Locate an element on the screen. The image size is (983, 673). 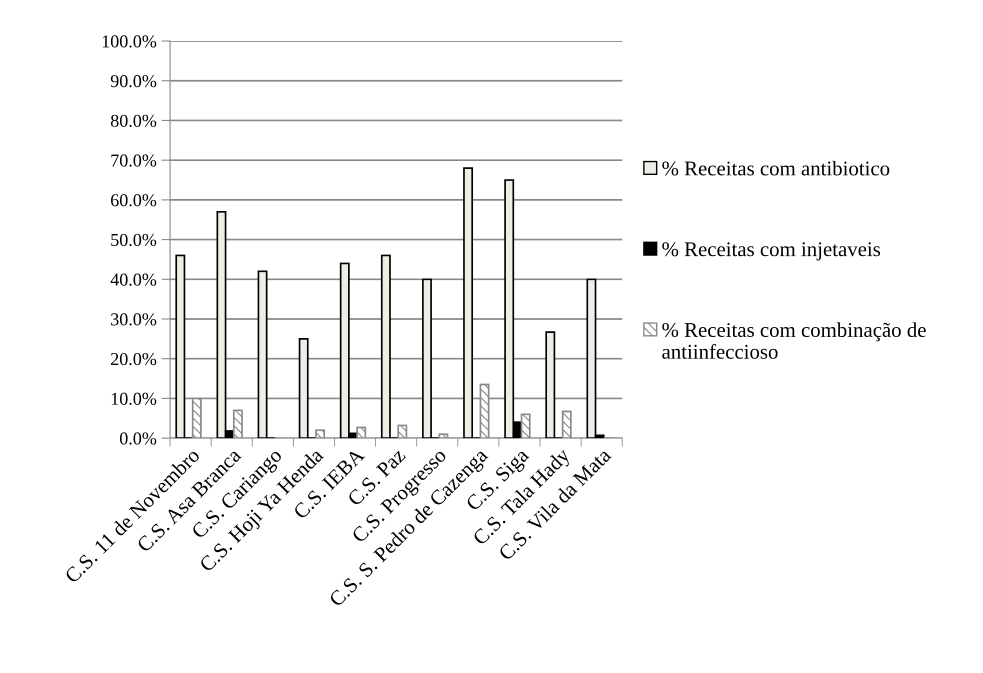
y-tick-label: 30.0% is located at coordinates (133, 319).